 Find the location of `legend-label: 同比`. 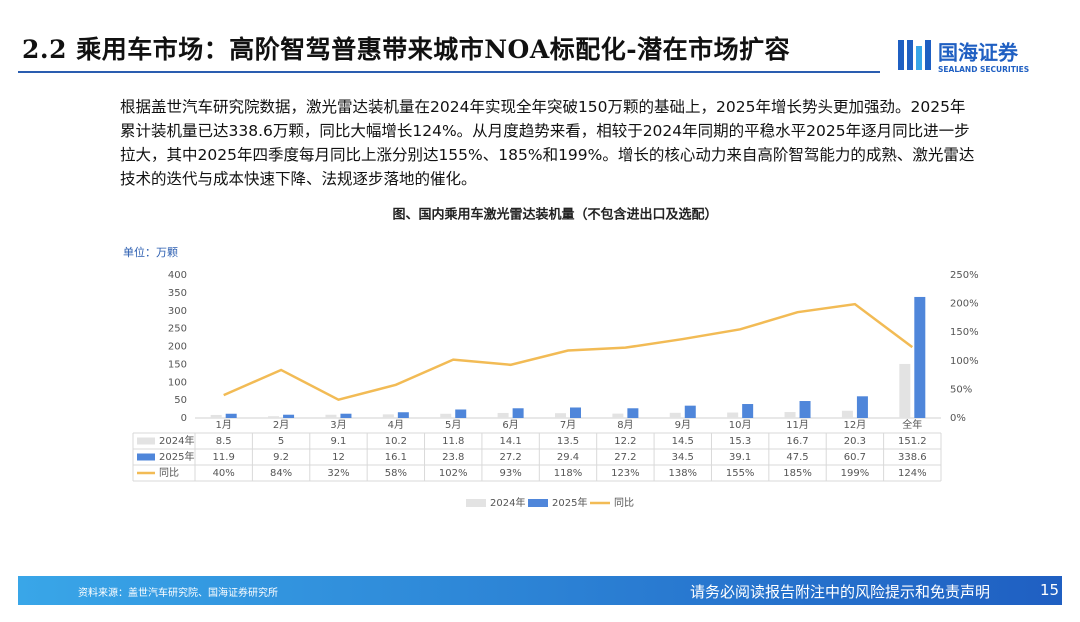

legend-label: 同比 is located at coordinates (624, 503).